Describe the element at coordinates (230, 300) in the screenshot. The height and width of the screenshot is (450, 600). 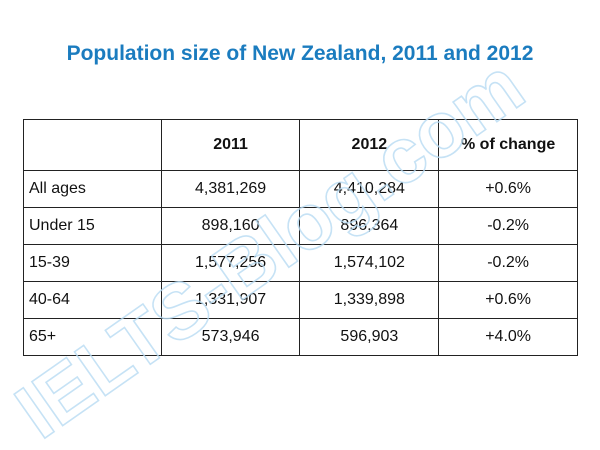
I see `cell: 1,331,907` at that location.